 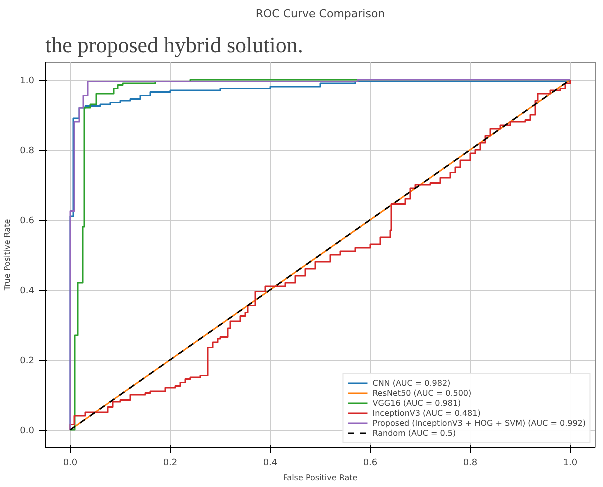 I want to click on legend-label: CNN (AUC = 0.982), so click(x=411, y=383).